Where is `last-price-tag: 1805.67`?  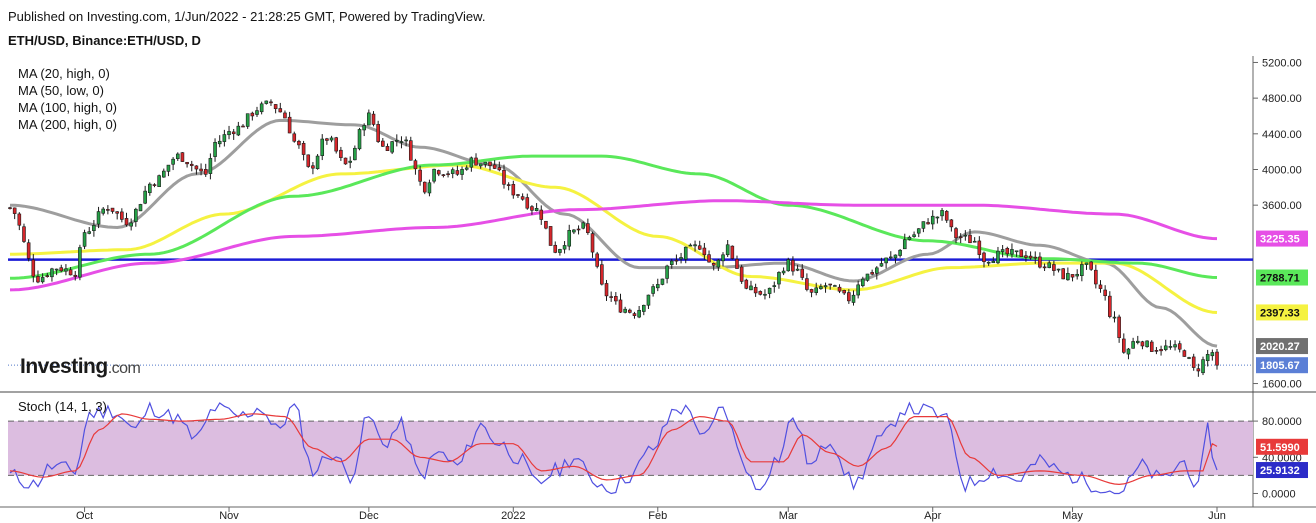
last-price-tag: 1805.67 is located at coordinates (1280, 366).